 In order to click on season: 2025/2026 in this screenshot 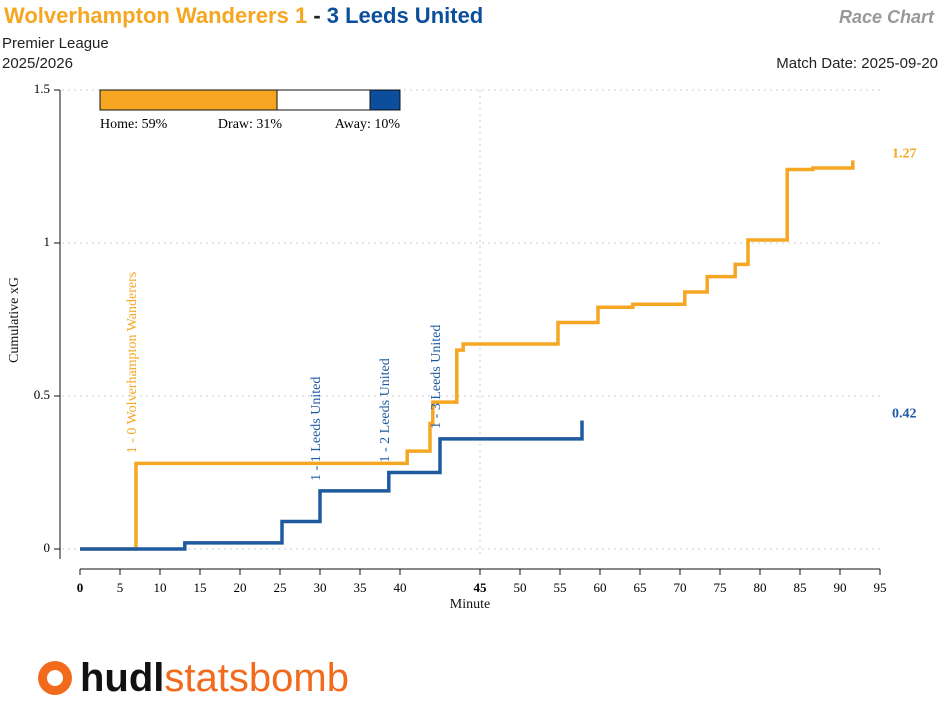, I will do `click(37, 63)`.